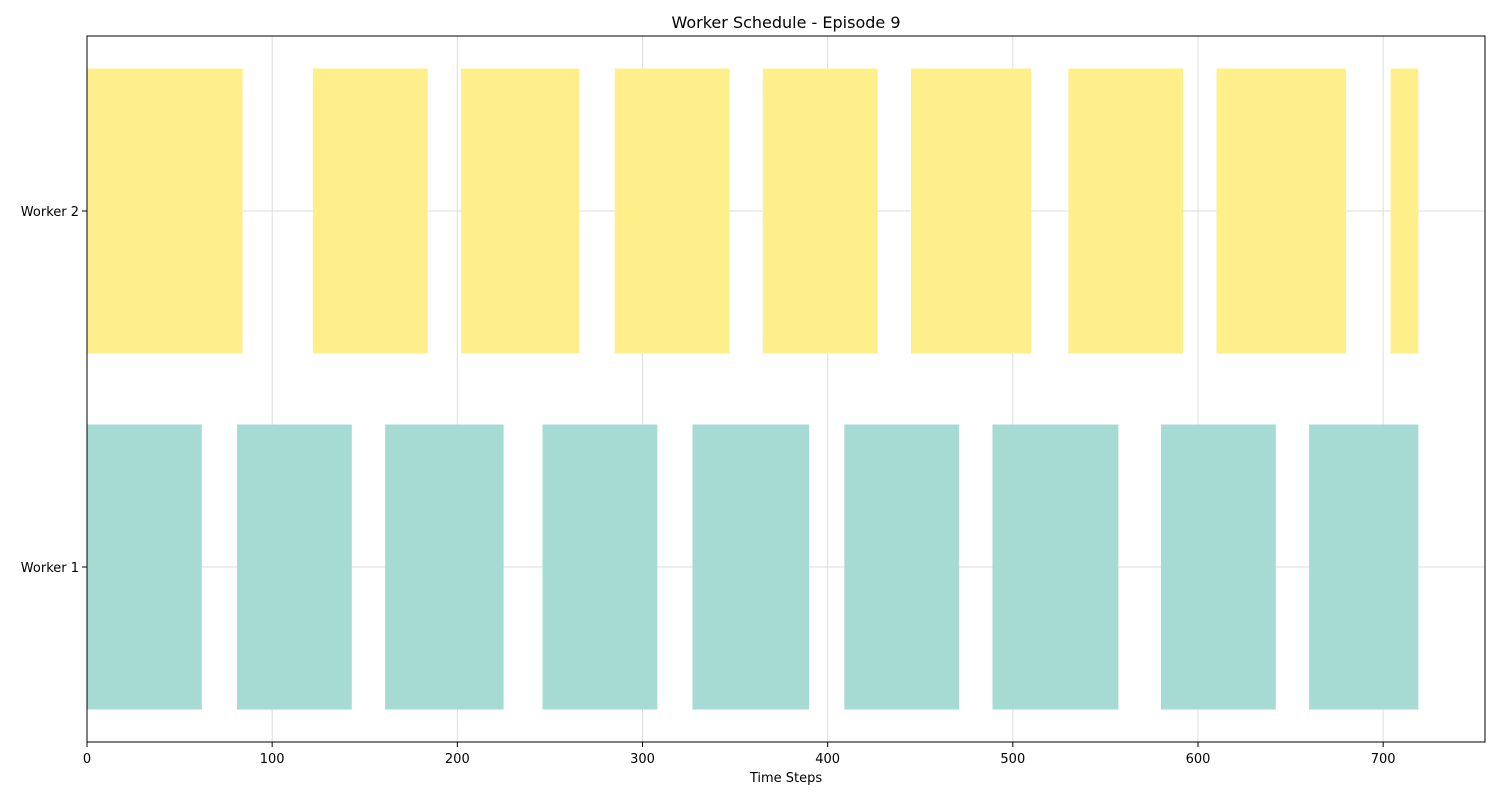 The image size is (1500, 800). What do you see at coordinates (786, 778) in the screenshot?
I see `x-axis-label: Time Steps` at bounding box center [786, 778].